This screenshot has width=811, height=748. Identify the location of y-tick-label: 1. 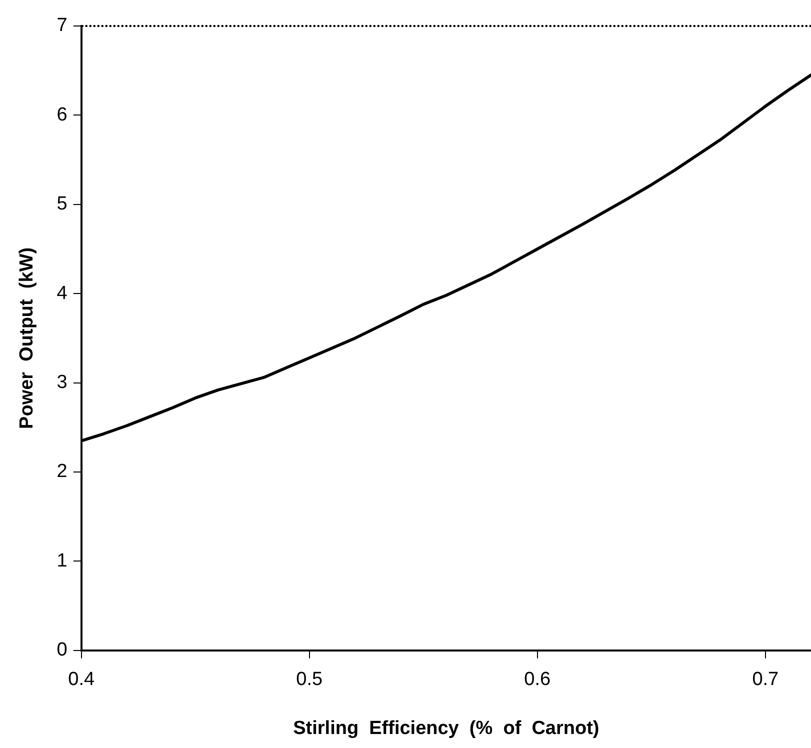
(62, 561).